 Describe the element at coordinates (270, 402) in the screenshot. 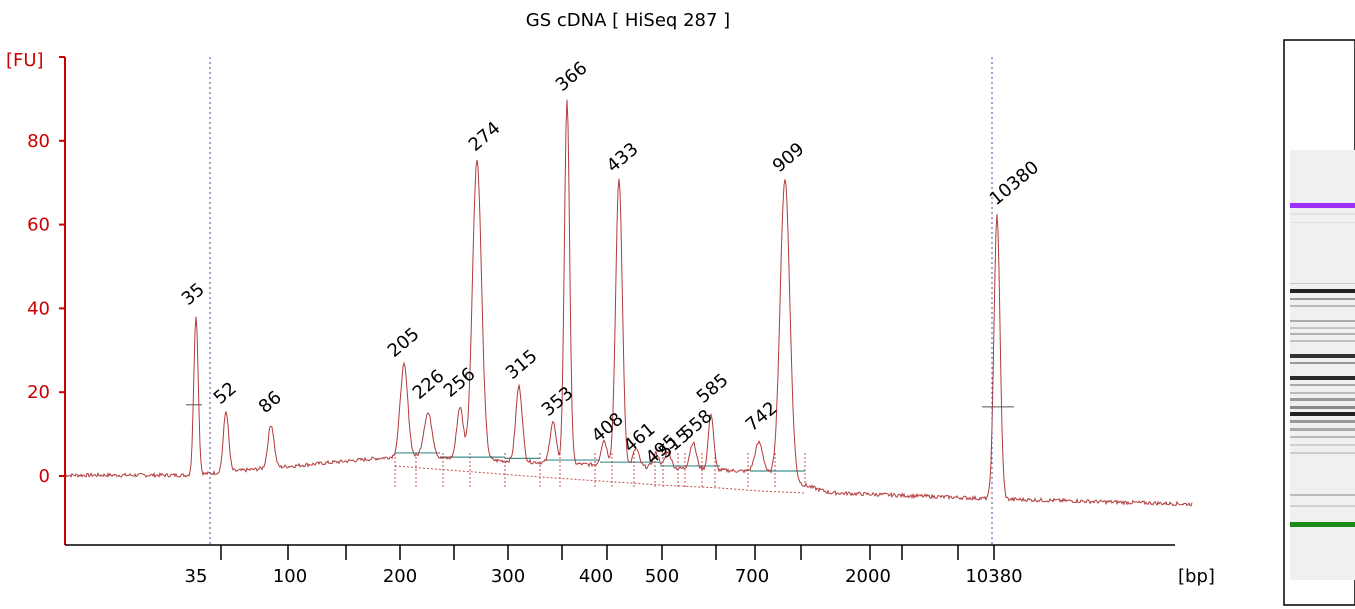

I see `peak-label: 86` at that location.